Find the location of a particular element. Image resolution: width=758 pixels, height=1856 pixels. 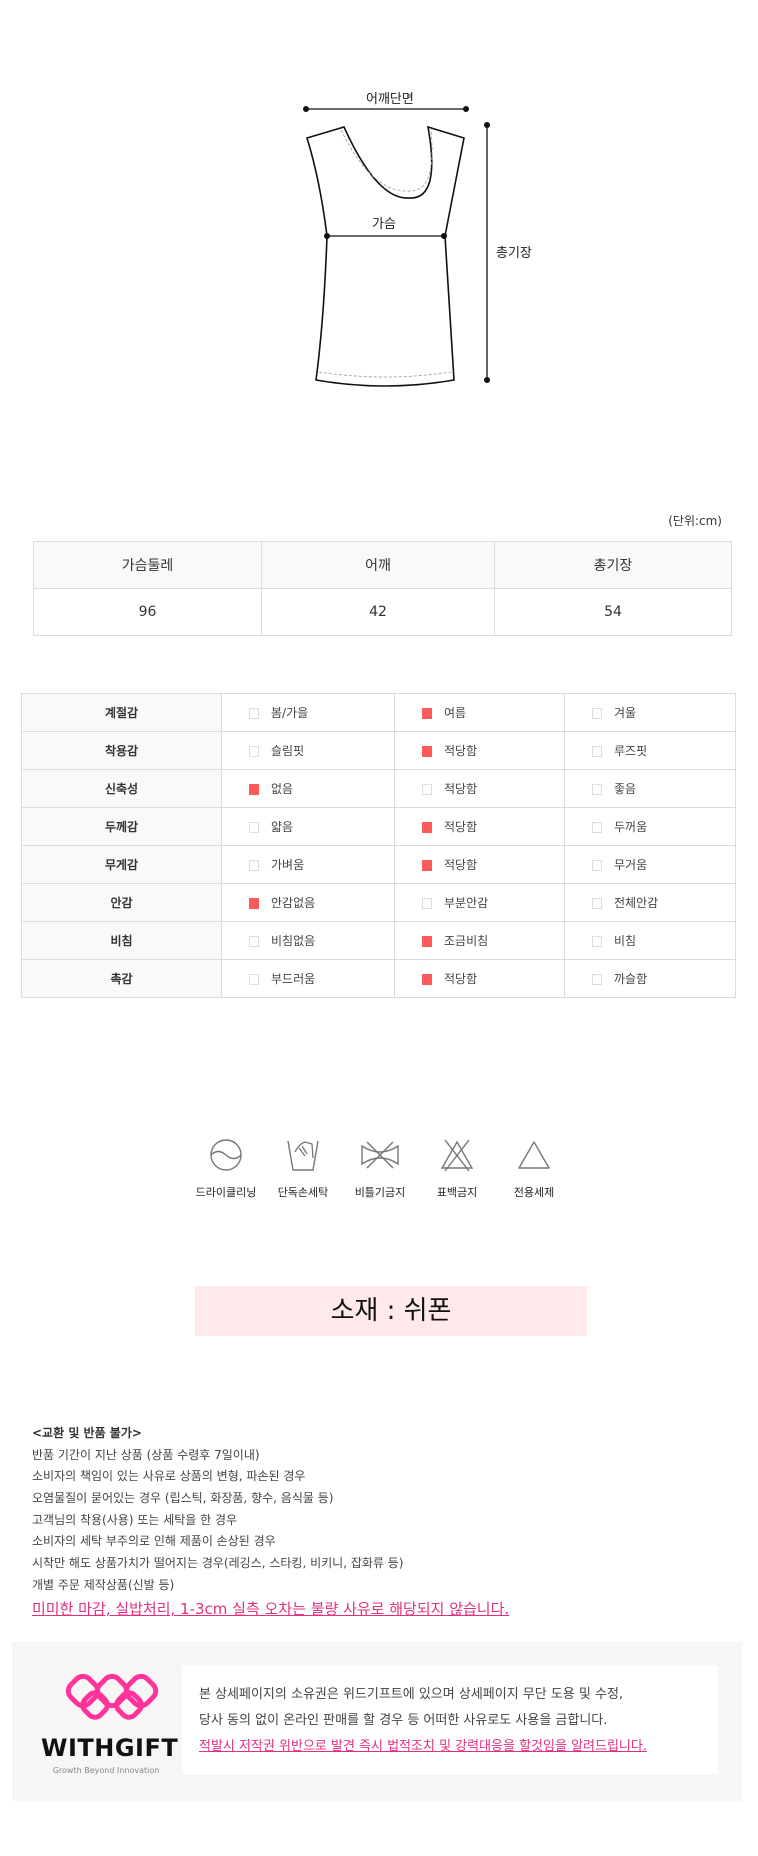

value-chest: 96 is located at coordinates (147, 612).